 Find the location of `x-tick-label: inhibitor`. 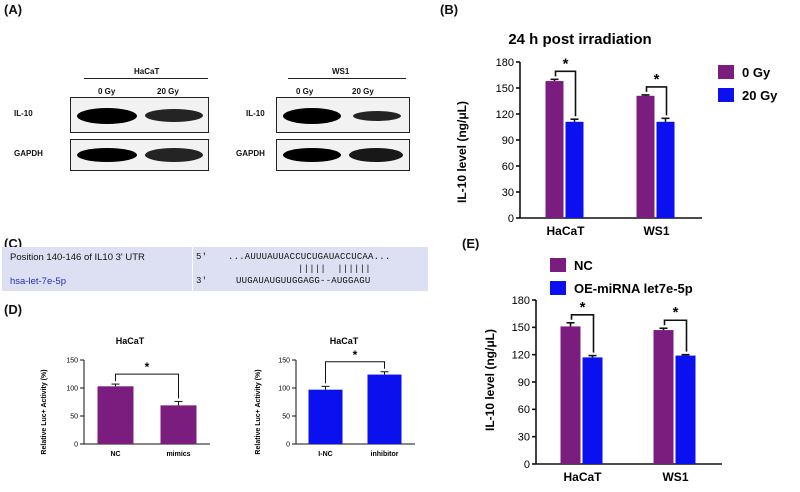

x-tick-label: inhibitor is located at coordinates (385, 454).